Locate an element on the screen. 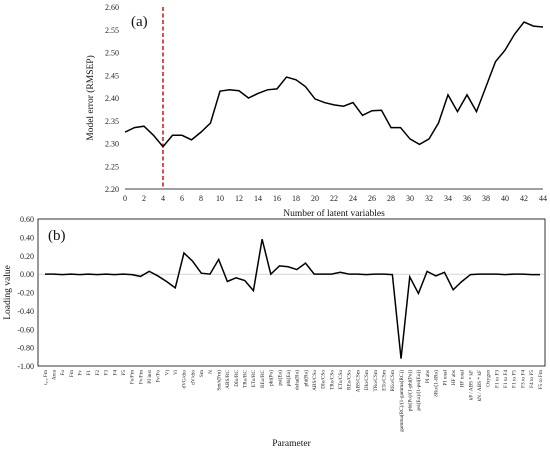 The image size is (550, 453). panel-a-label: (a) is located at coordinates (139, 22).